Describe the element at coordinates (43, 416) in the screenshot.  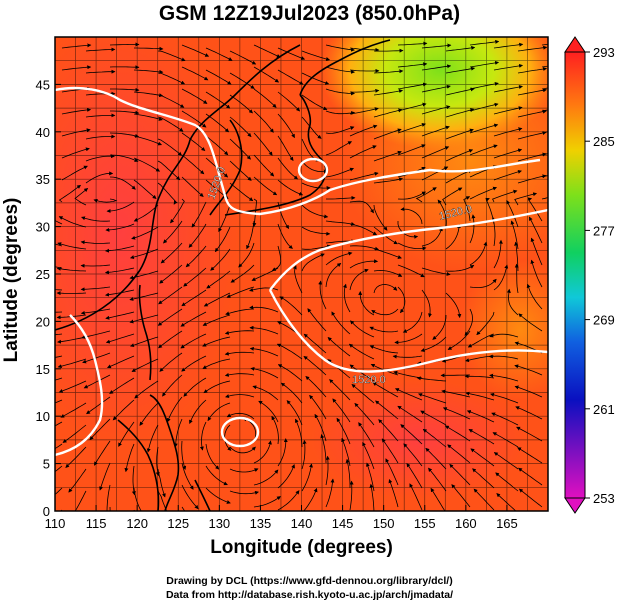
I see `y-tick-label: 10` at that location.